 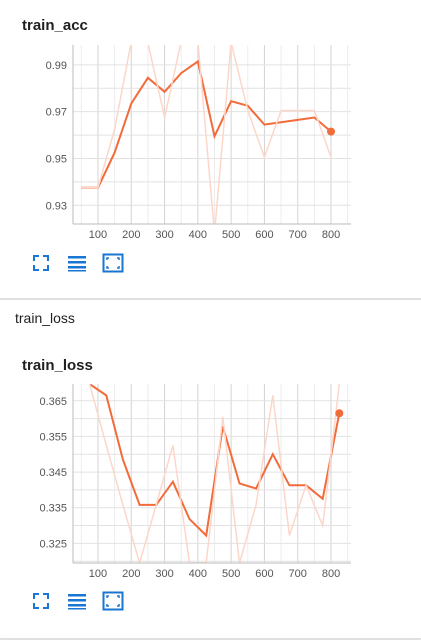 What do you see at coordinates (56, 206) in the screenshot?
I see `y-tick-label: 0.93` at bounding box center [56, 206].